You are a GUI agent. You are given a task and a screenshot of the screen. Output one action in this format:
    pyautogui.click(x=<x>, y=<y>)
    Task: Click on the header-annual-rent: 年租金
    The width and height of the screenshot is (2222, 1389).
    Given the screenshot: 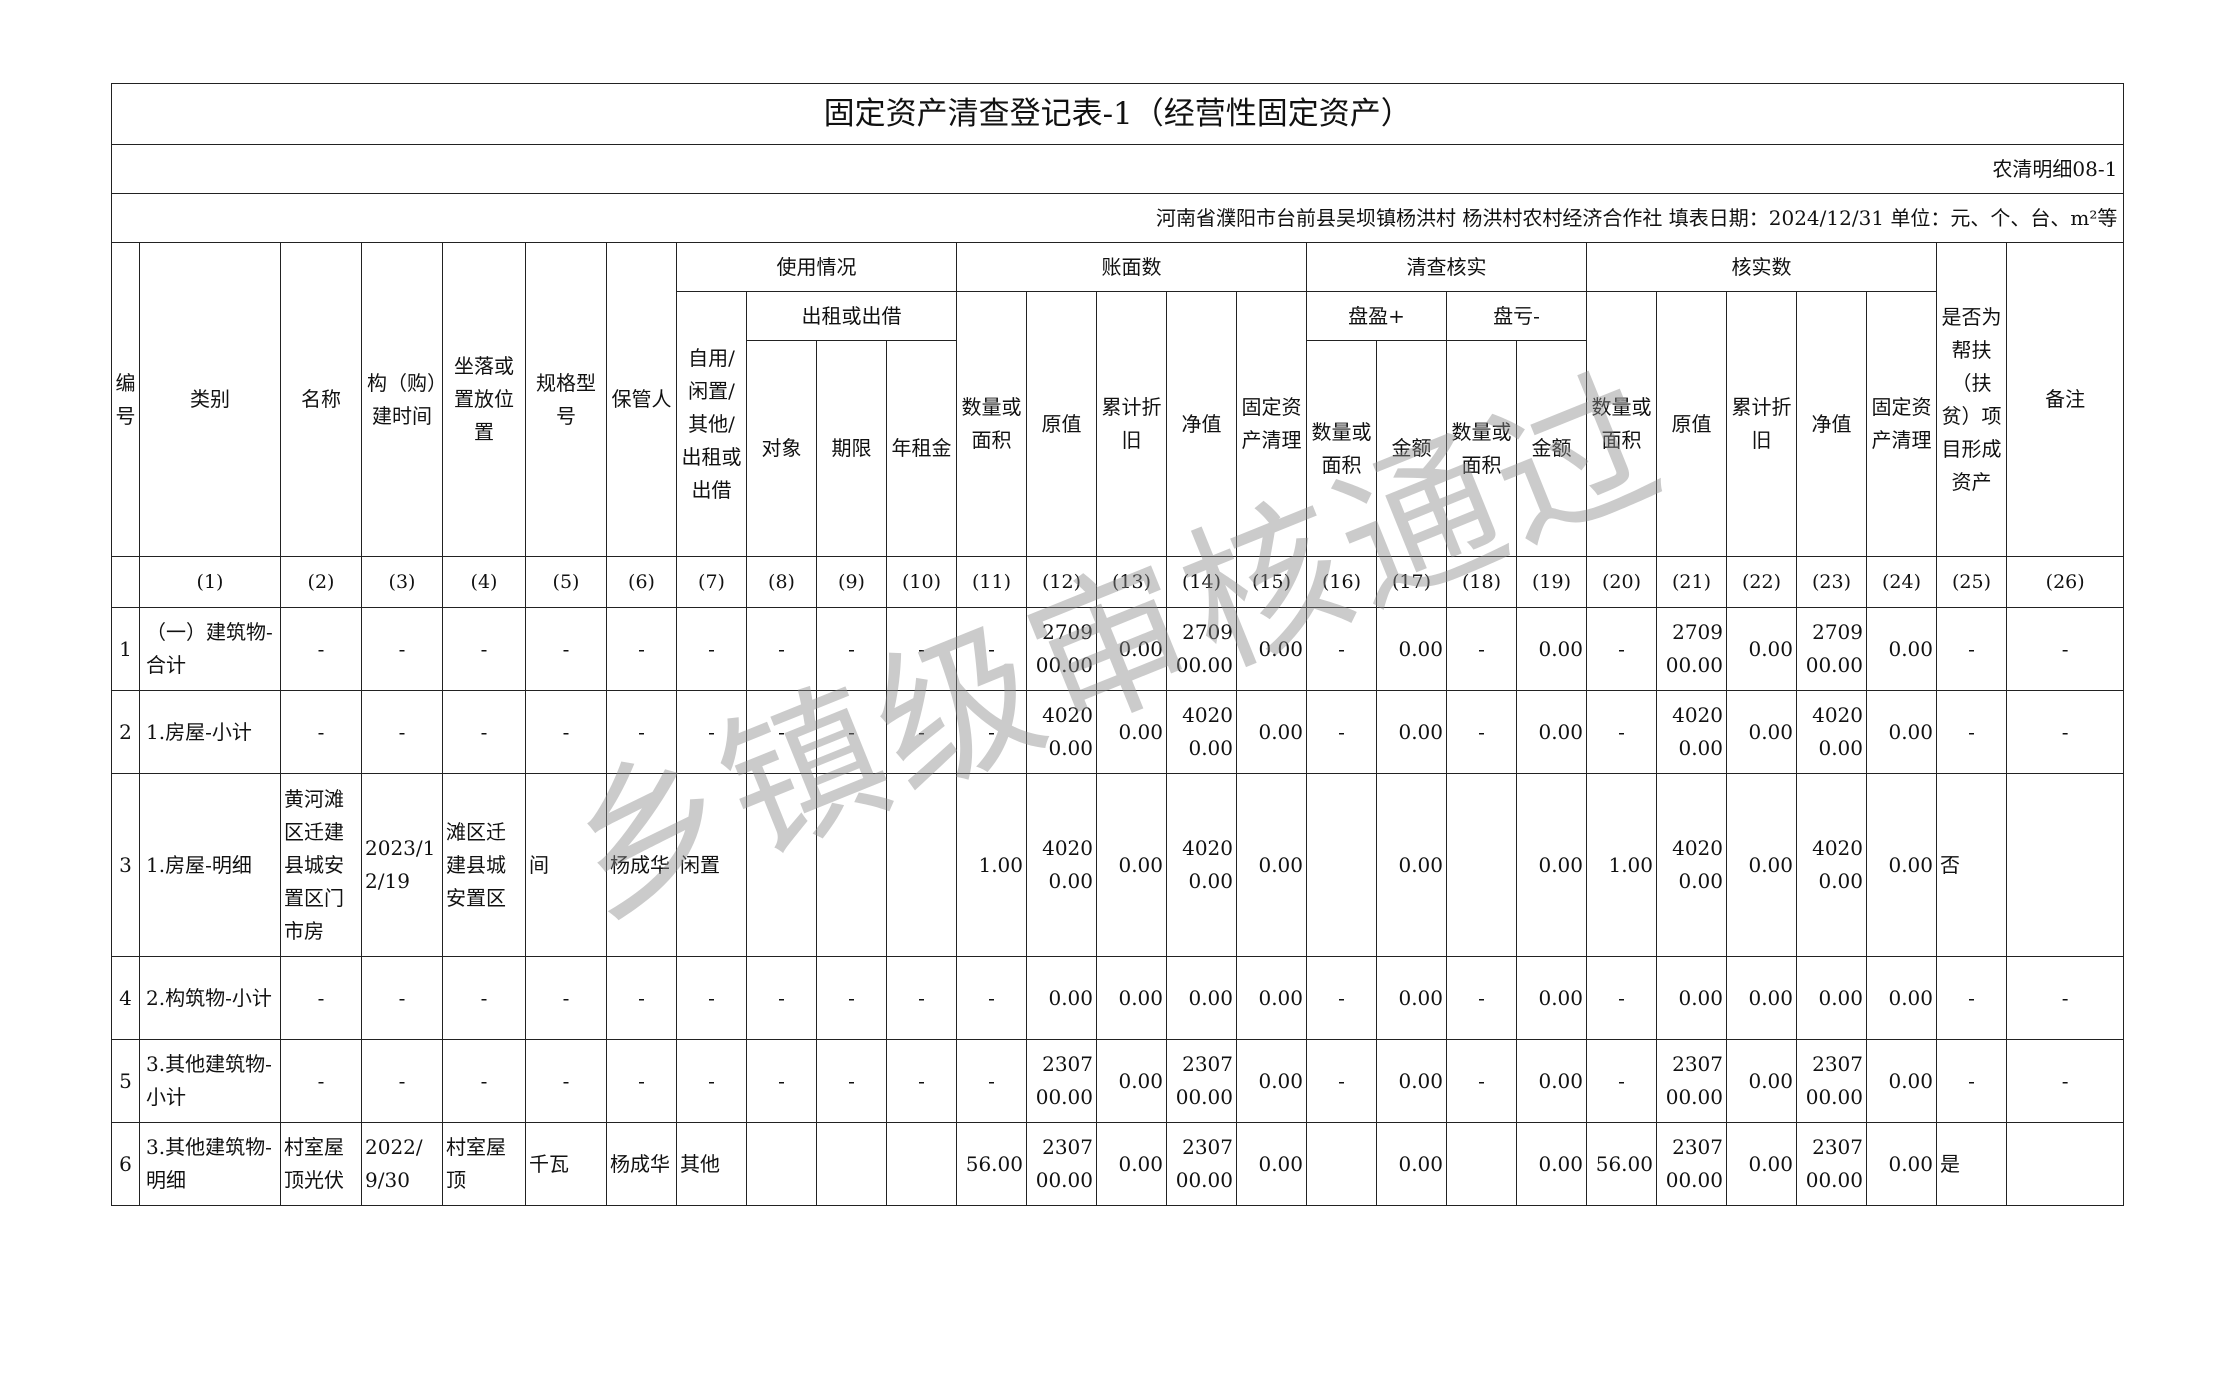 What is the action you would take?
    pyautogui.click(x=921, y=448)
    